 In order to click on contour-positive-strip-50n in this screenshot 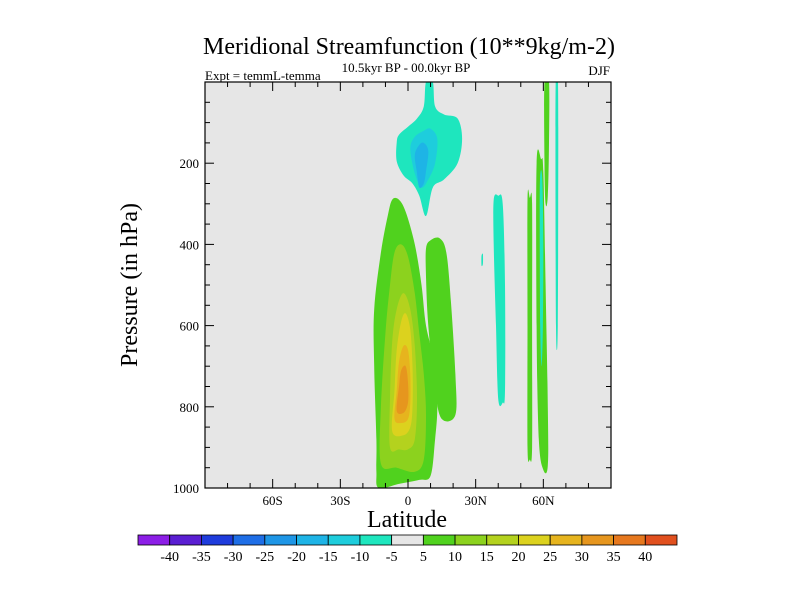, I will do `click(530, 325)`.